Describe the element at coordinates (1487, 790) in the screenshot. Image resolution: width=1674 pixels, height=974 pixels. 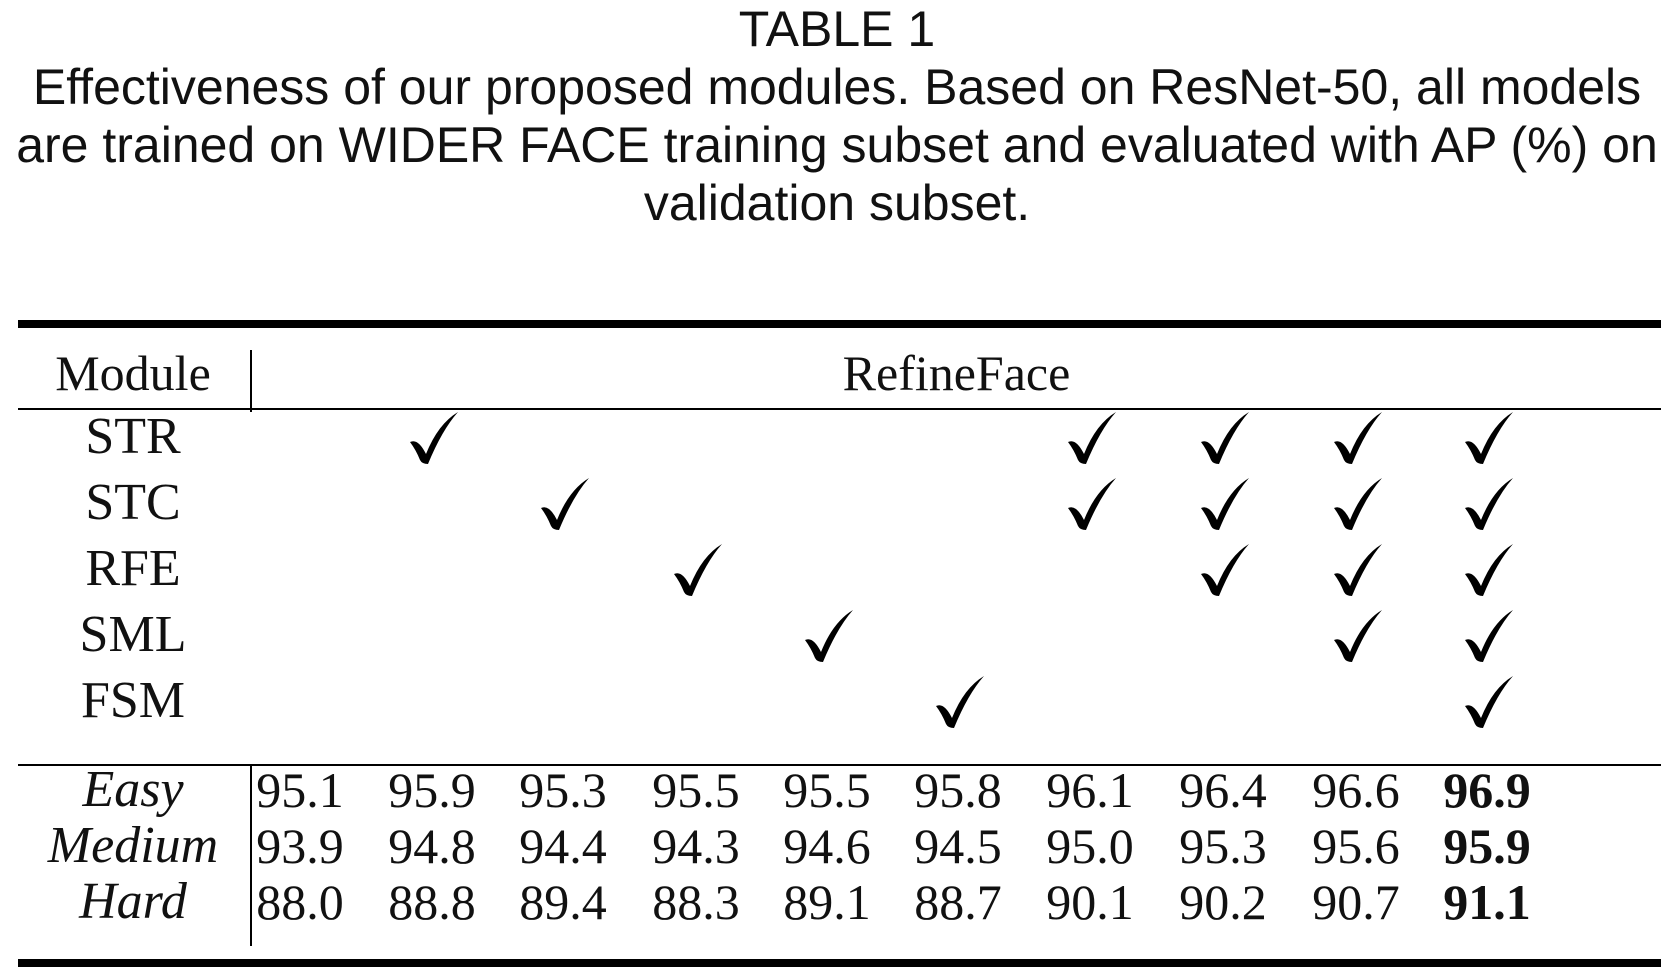
I see `metric-value: 96.9` at that location.